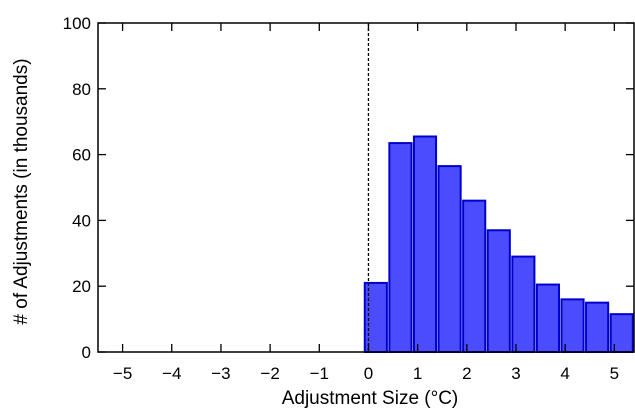 This screenshot has height=409, width=635. What do you see at coordinates (81, 220) in the screenshot?
I see `y-tick-label: 40` at bounding box center [81, 220].